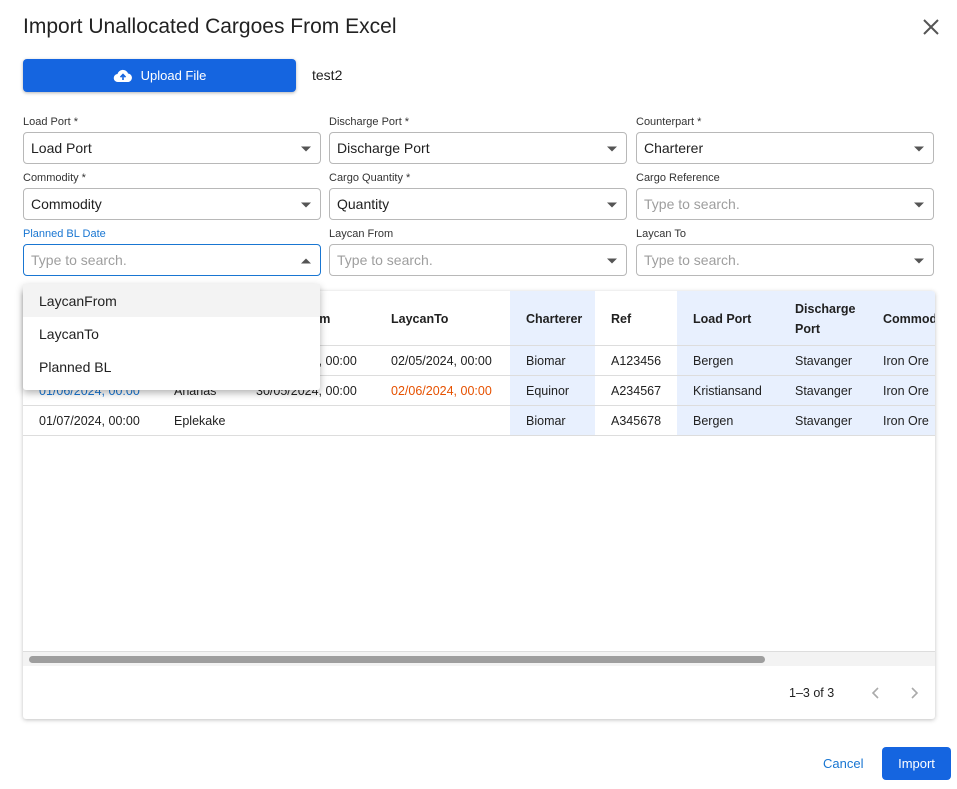  I want to click on field-label: Laycan To, so click(661, 234).